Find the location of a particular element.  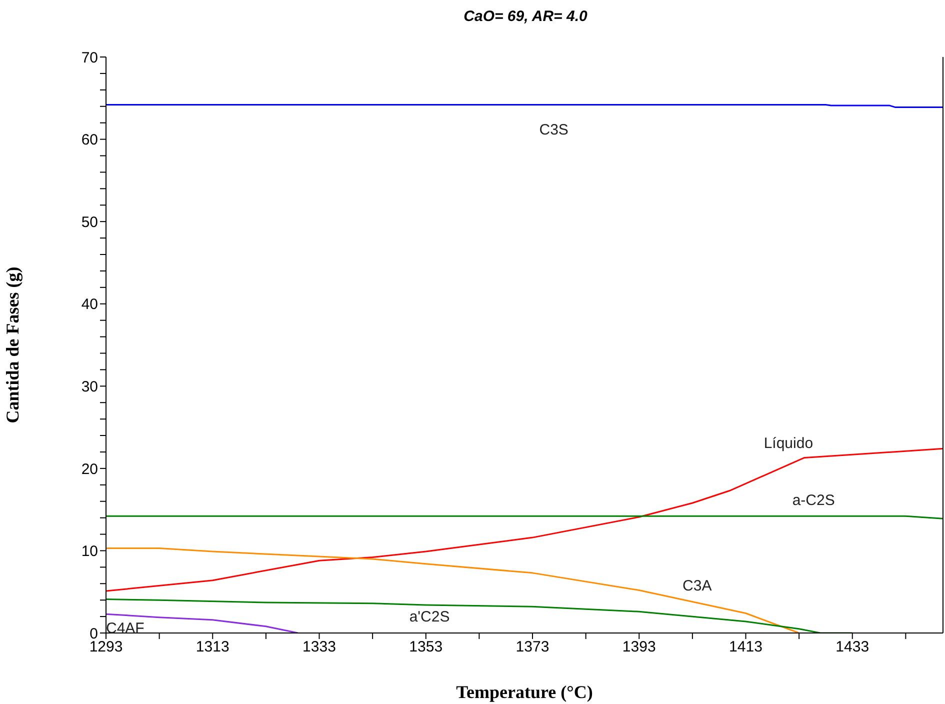

y-tick-label: 60 is located at coordinates (89, 140).